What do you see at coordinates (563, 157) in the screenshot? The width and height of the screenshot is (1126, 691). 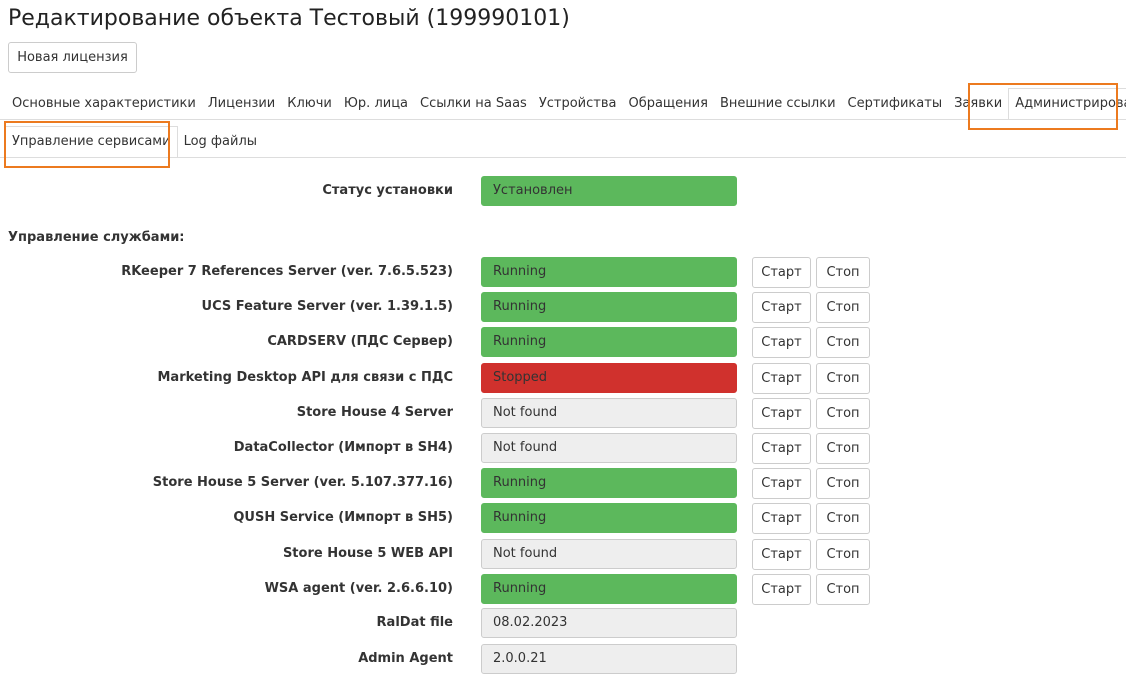 I see `subtabs-divider` at bounding box center [563, 157].